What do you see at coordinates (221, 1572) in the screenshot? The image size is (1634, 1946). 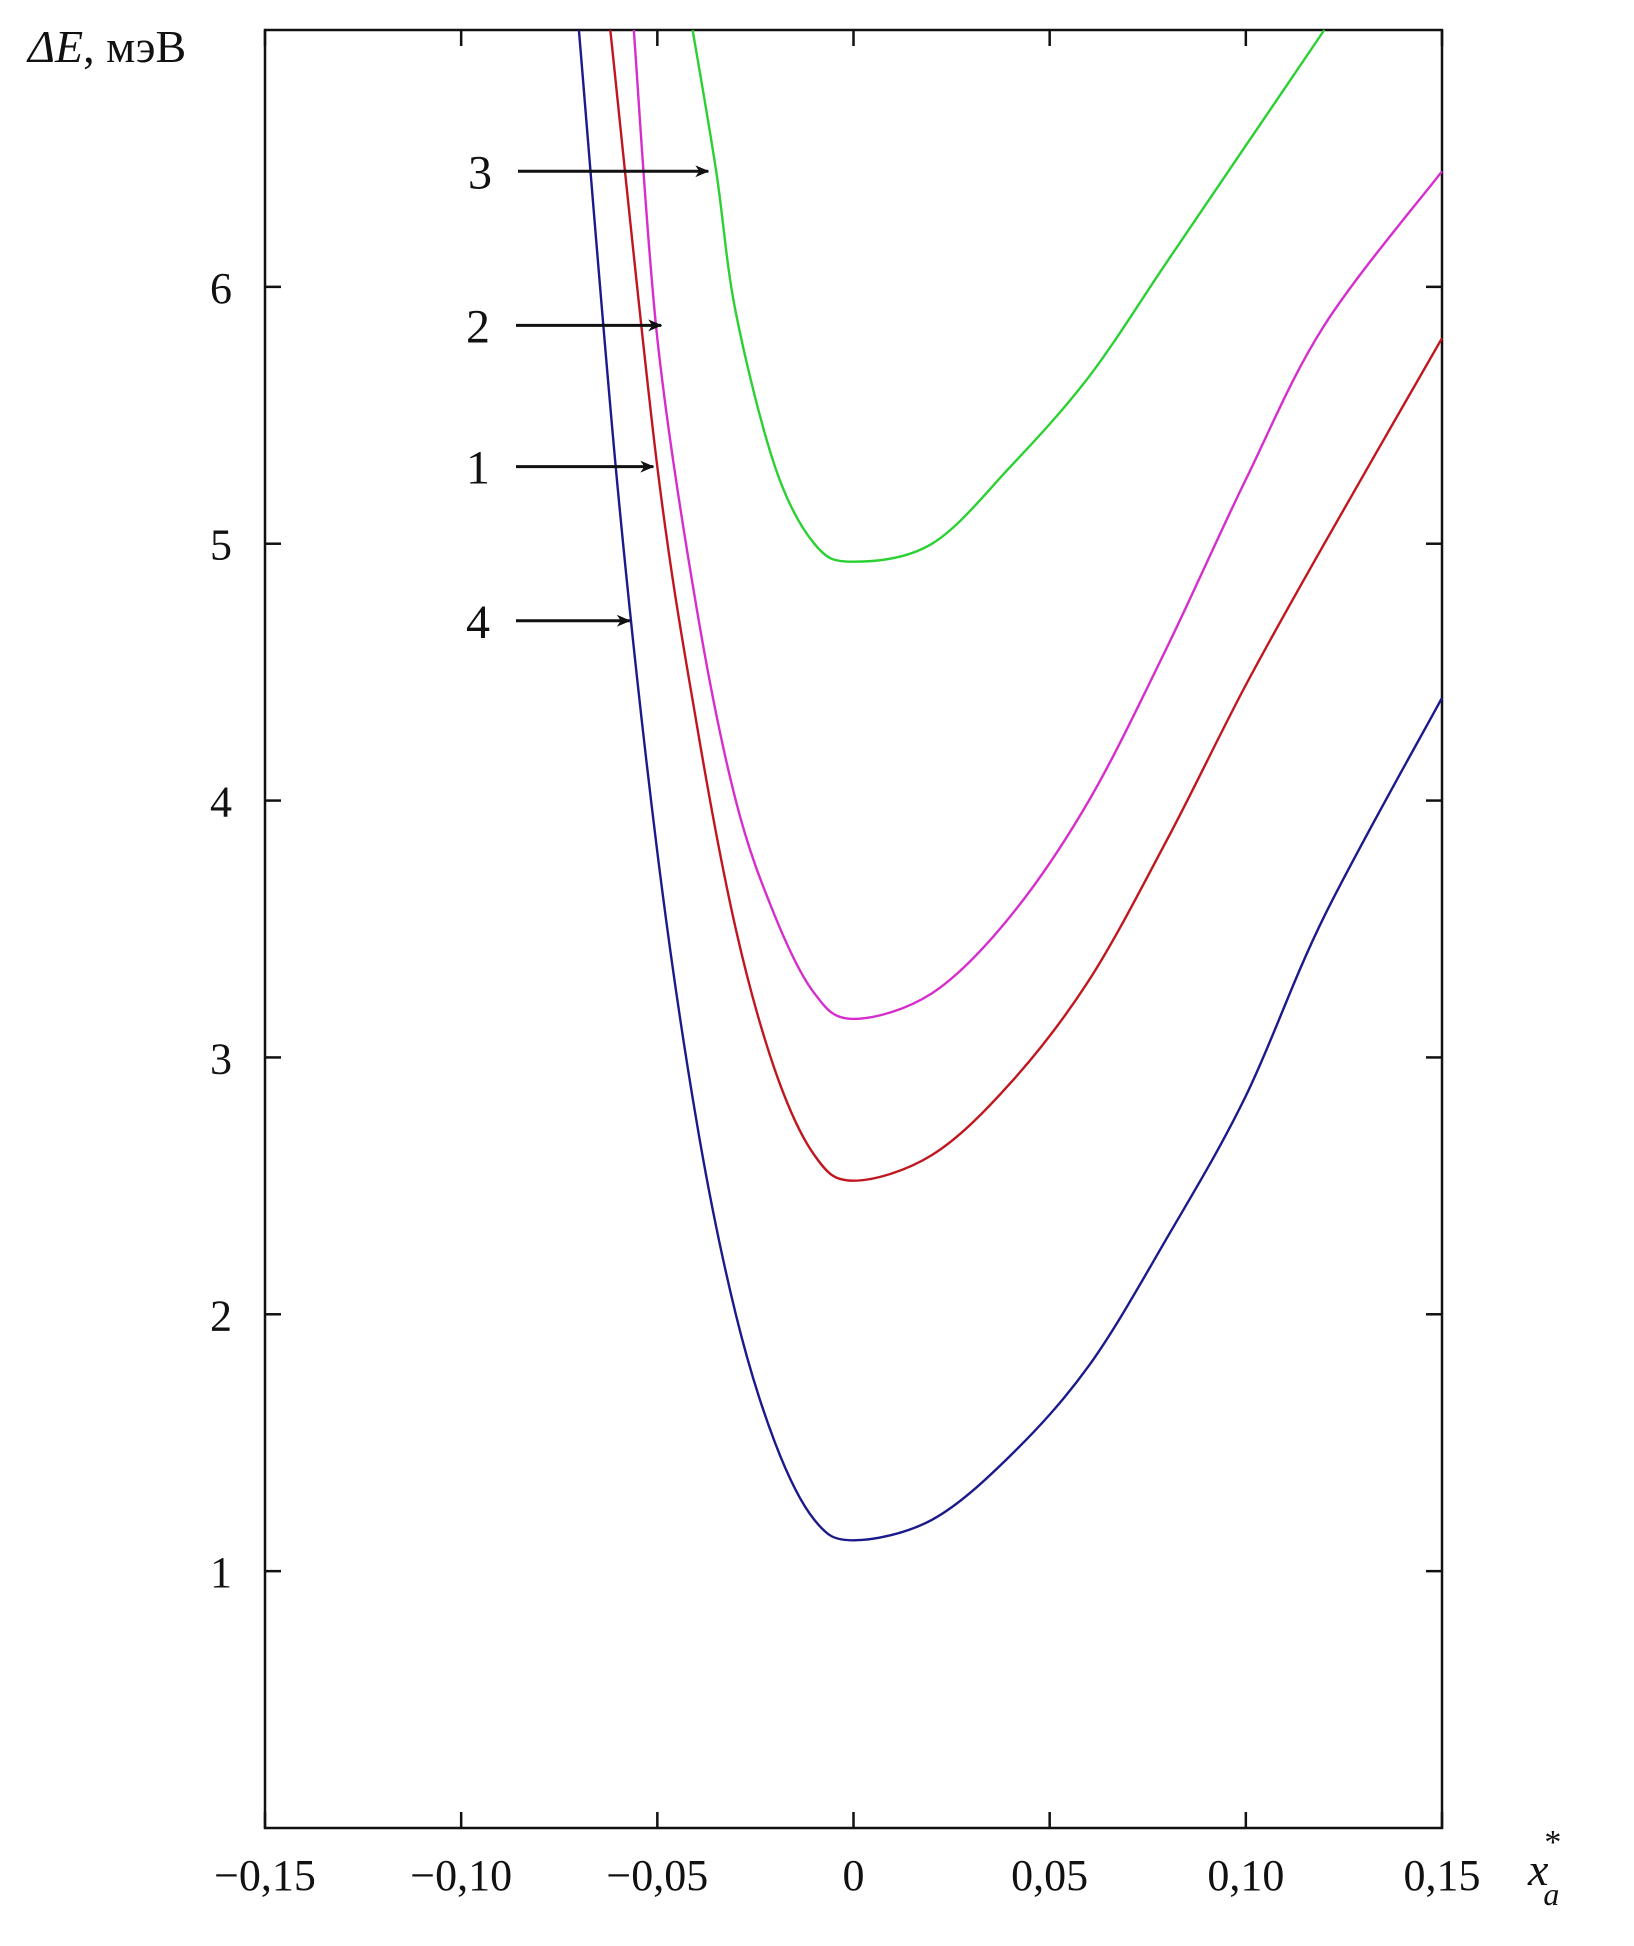 I see `y-tick-label: 1` at bounding box center [221, 1572].